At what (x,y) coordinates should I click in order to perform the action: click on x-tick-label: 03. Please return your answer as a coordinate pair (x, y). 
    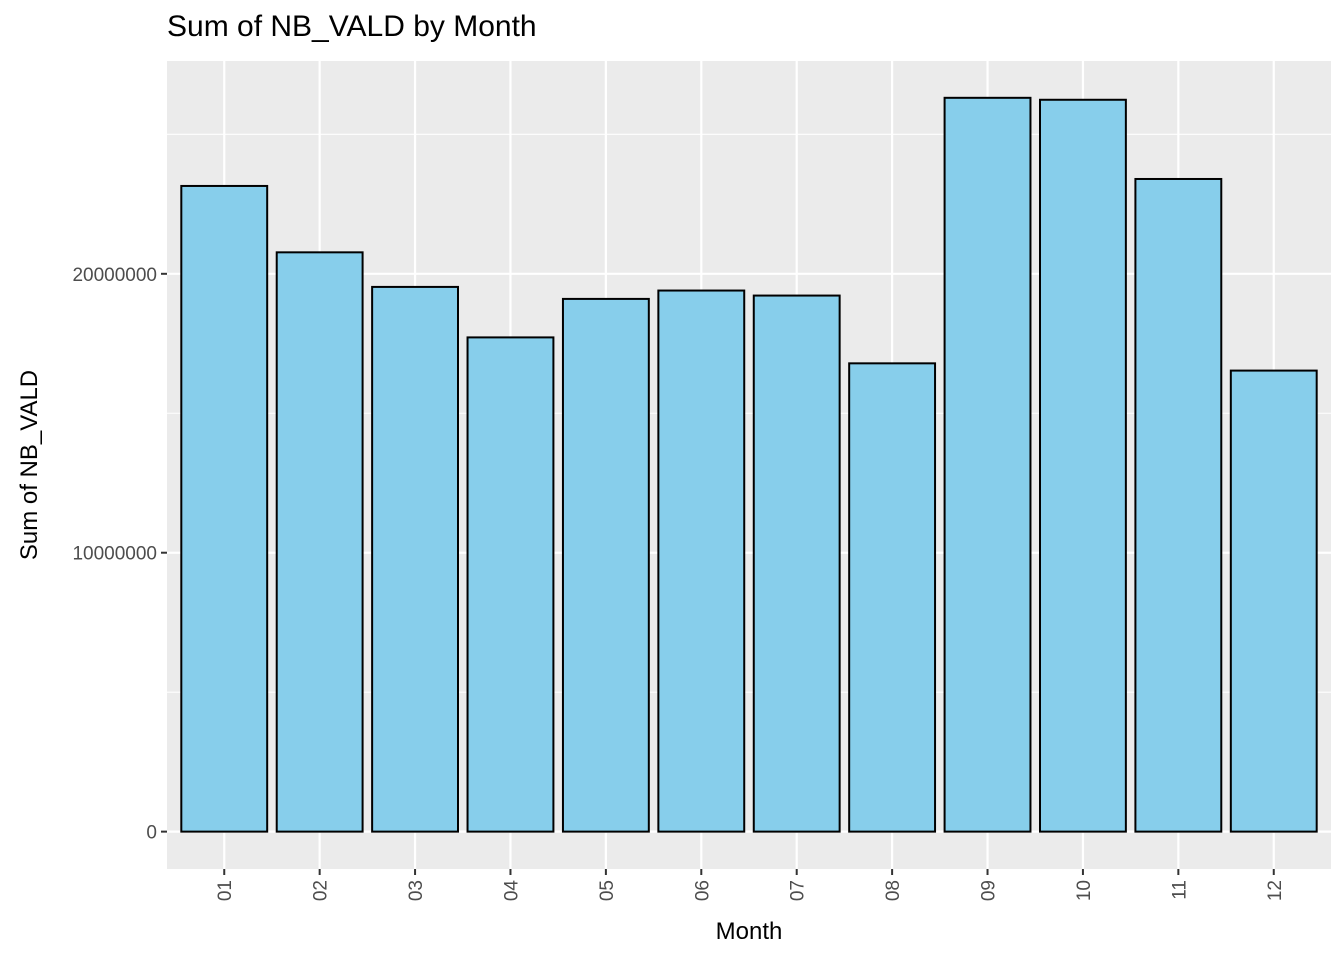
    Looking at the image, I should click on (416, 890).